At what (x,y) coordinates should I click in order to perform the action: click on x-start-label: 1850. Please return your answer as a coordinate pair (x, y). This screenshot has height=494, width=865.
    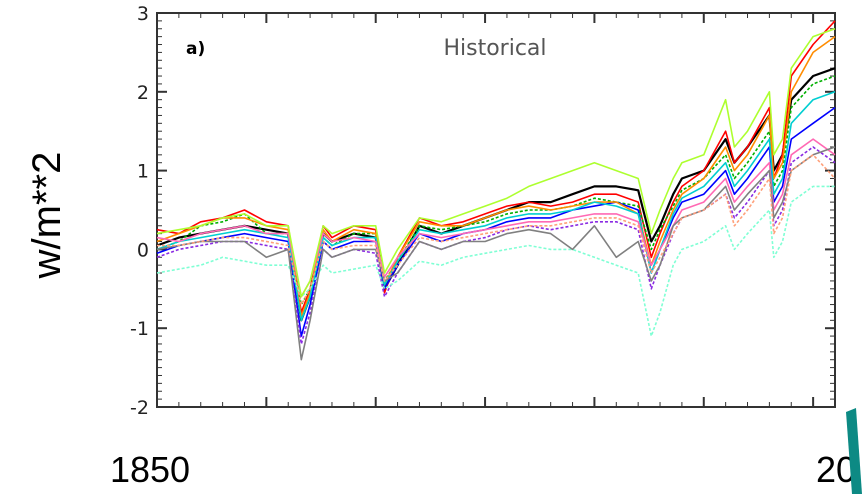
    Looking at the image, I should click on (150, 469).